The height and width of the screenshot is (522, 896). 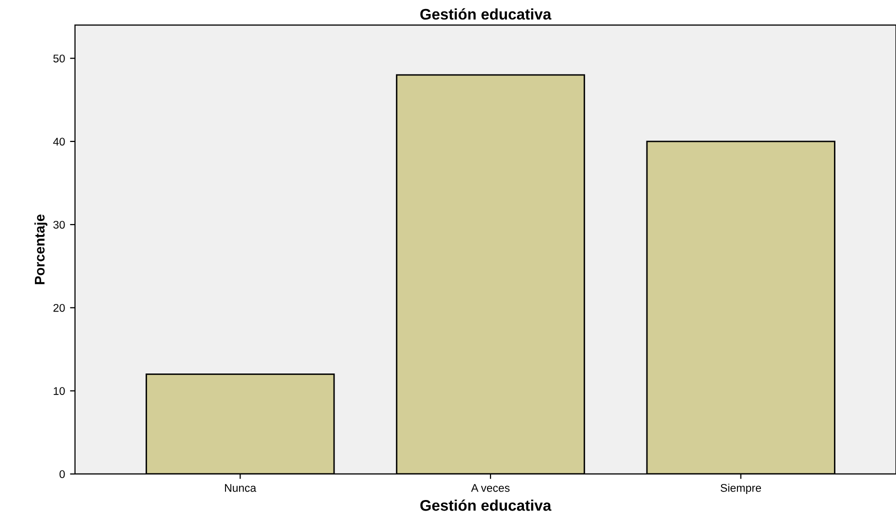 I want to click on y-tick-label: 0, so click(x=62, y=474).